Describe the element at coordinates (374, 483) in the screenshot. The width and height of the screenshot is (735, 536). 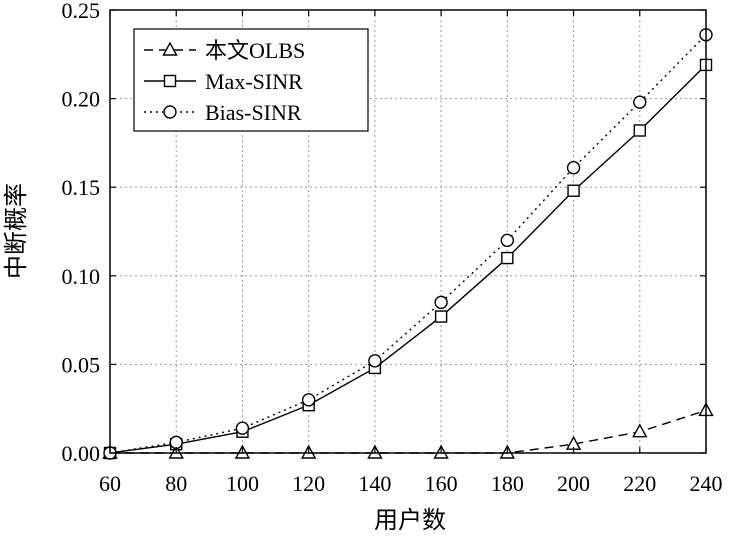
I see `x-tick-label: 140` at that location.